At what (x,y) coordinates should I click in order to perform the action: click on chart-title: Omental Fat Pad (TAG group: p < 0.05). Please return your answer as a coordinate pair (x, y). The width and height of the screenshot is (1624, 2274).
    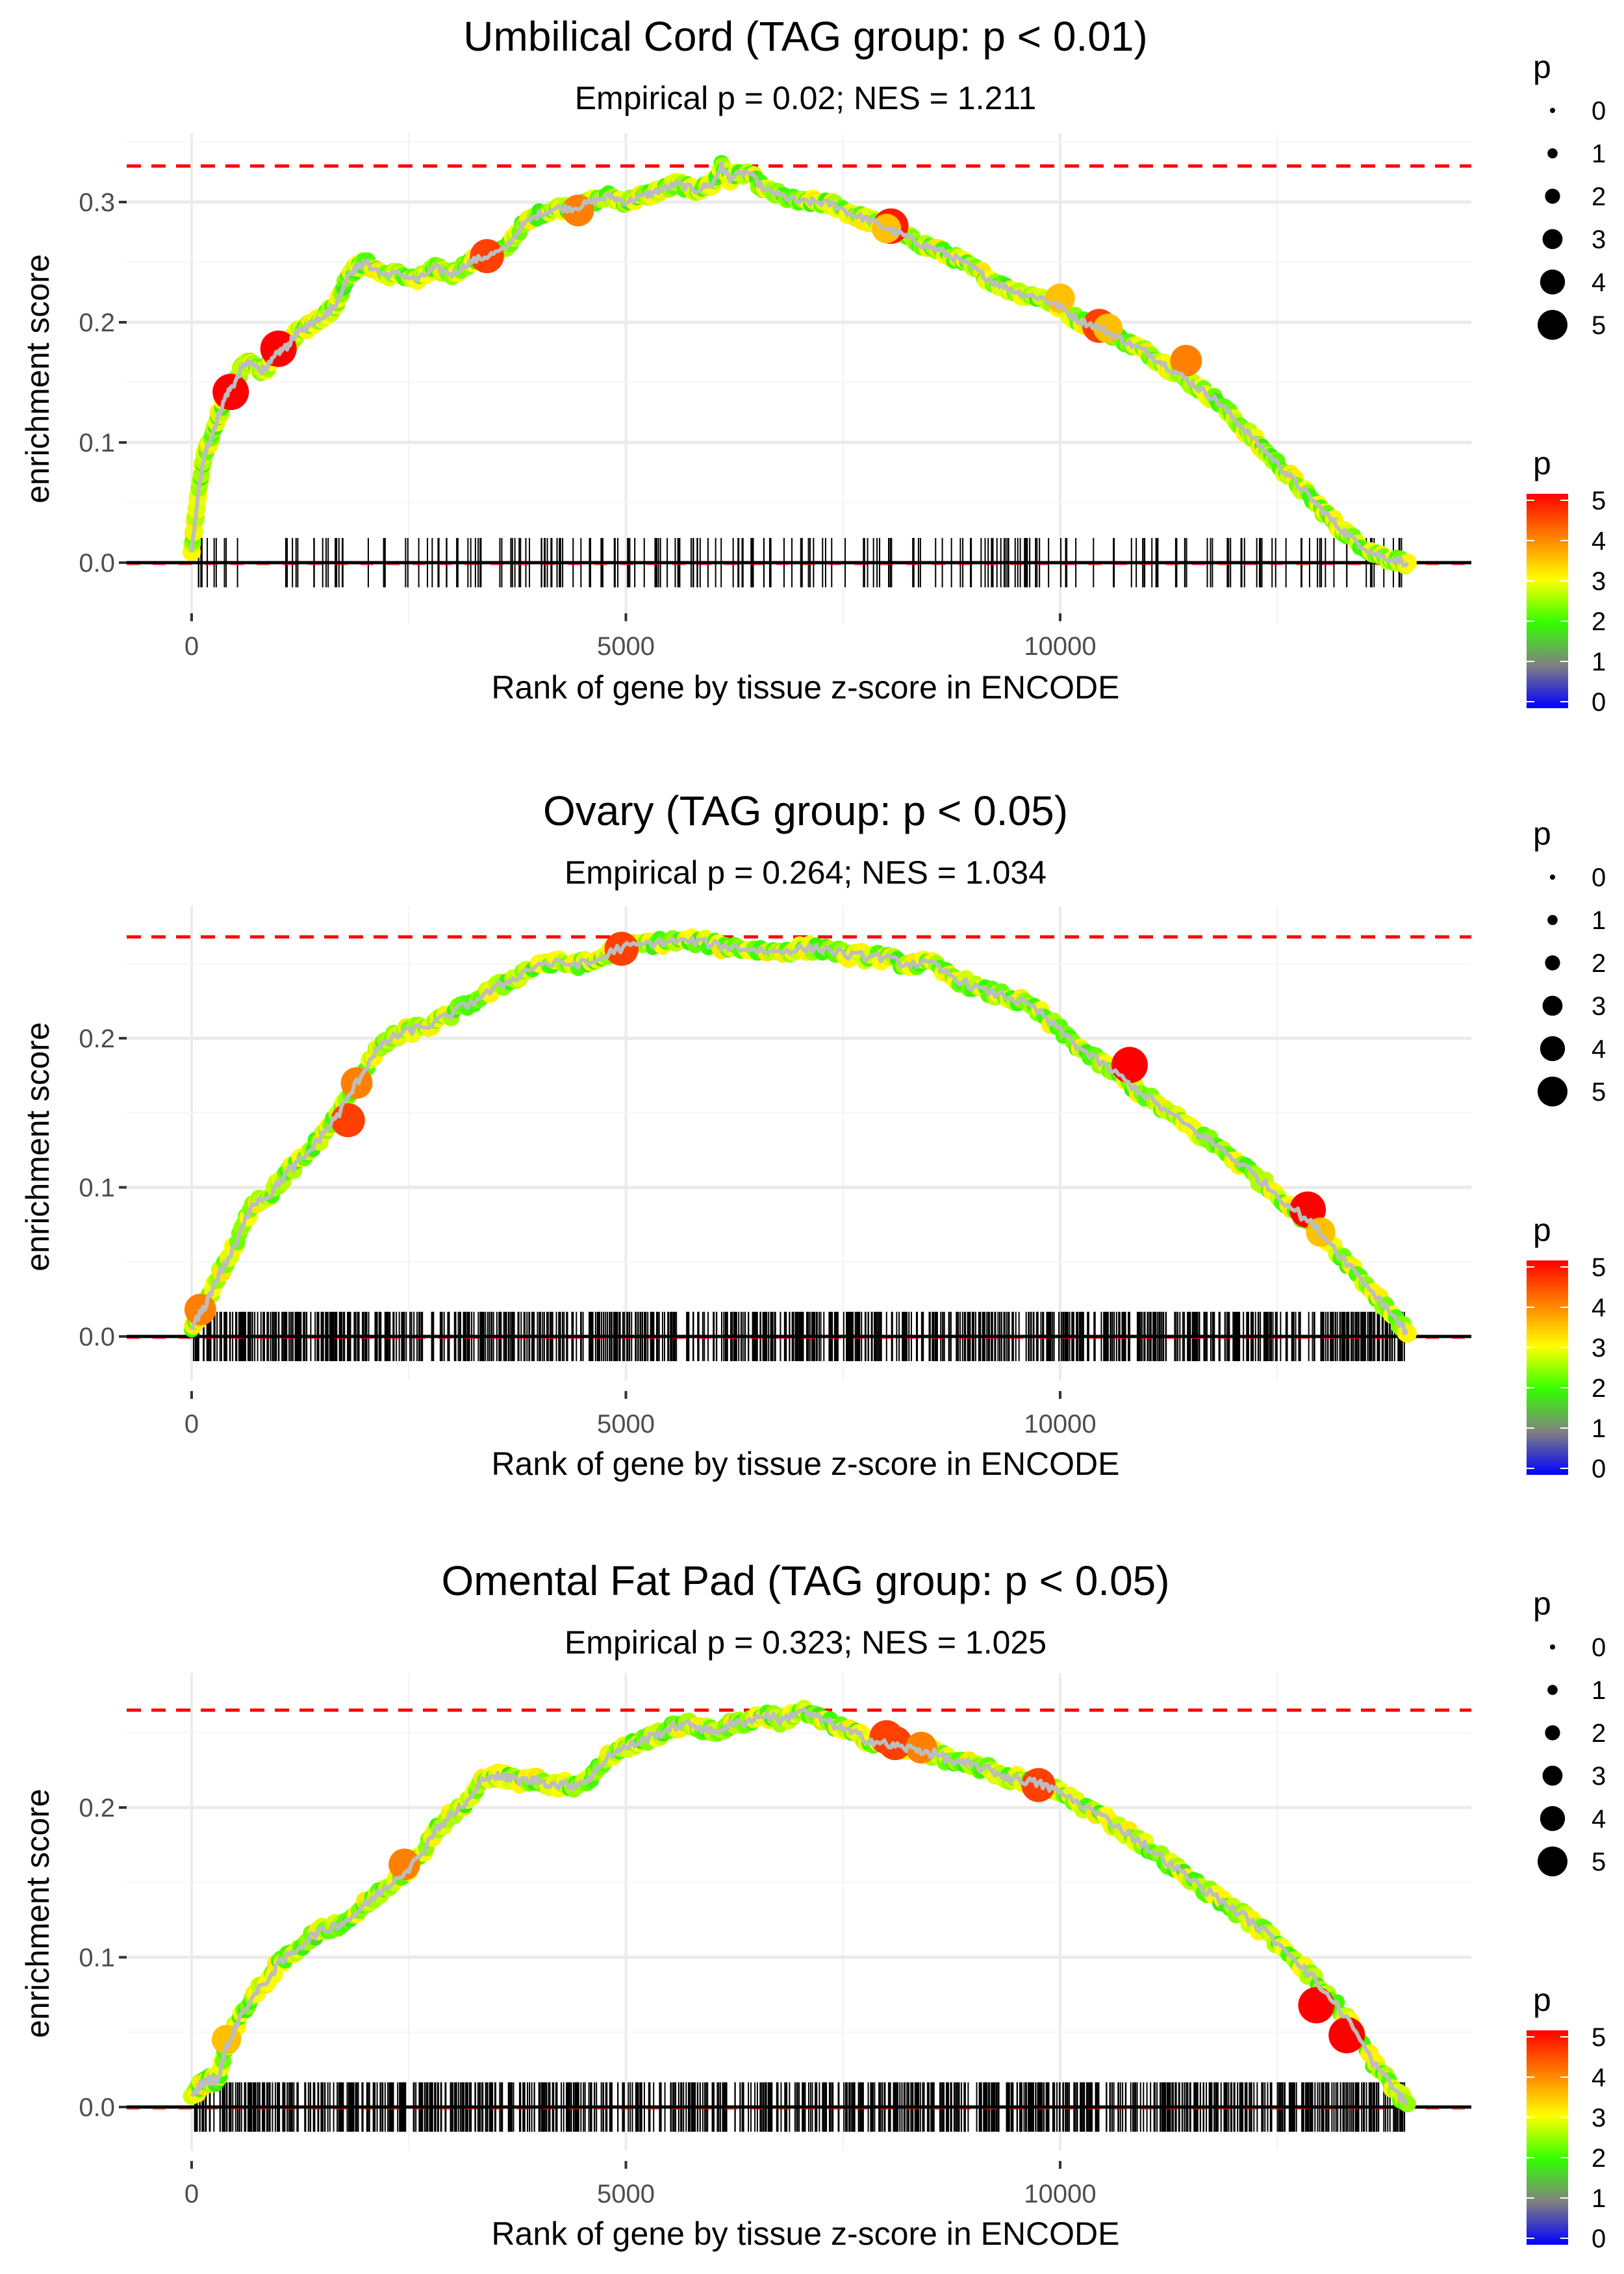
    Looking at the image, I should click on (805, 1580).